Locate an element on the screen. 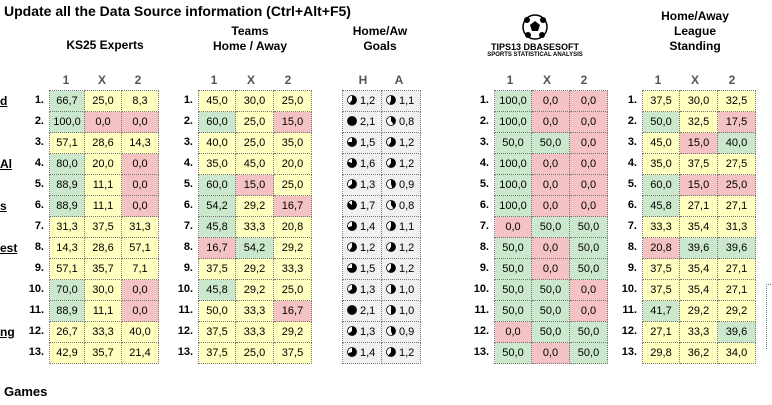  experts-cell: 100,0 is located at coordinates (67, 122).